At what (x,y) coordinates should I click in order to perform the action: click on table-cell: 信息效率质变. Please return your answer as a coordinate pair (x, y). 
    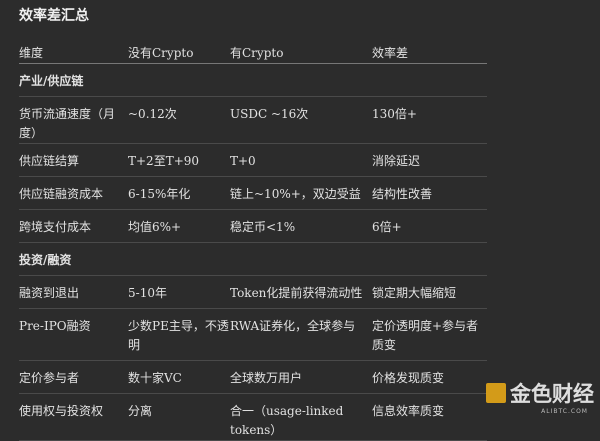
    Looking at the image, I should click on (408, 411).